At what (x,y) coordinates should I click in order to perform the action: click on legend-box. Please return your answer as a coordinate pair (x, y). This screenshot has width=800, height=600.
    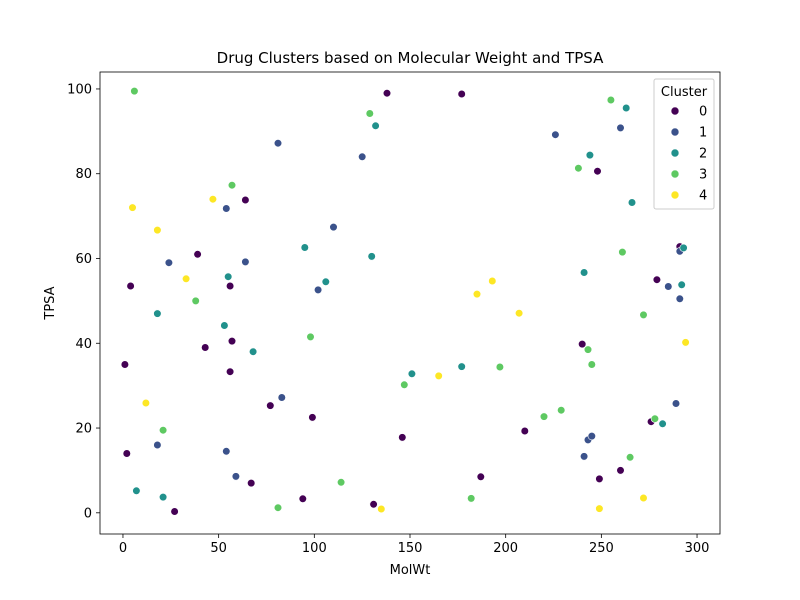
    Looking at the image, I should click on (684, 144).